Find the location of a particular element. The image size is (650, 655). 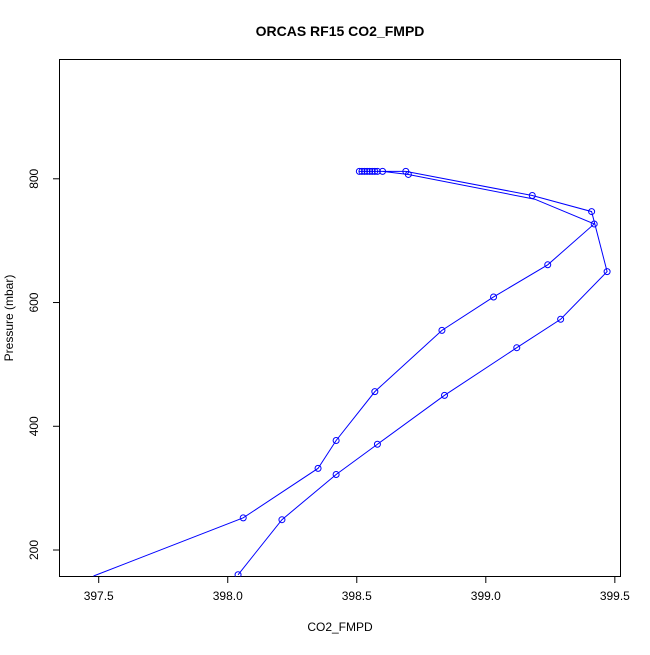

y-tick-label: 400 is located at coordinates (34, 426).